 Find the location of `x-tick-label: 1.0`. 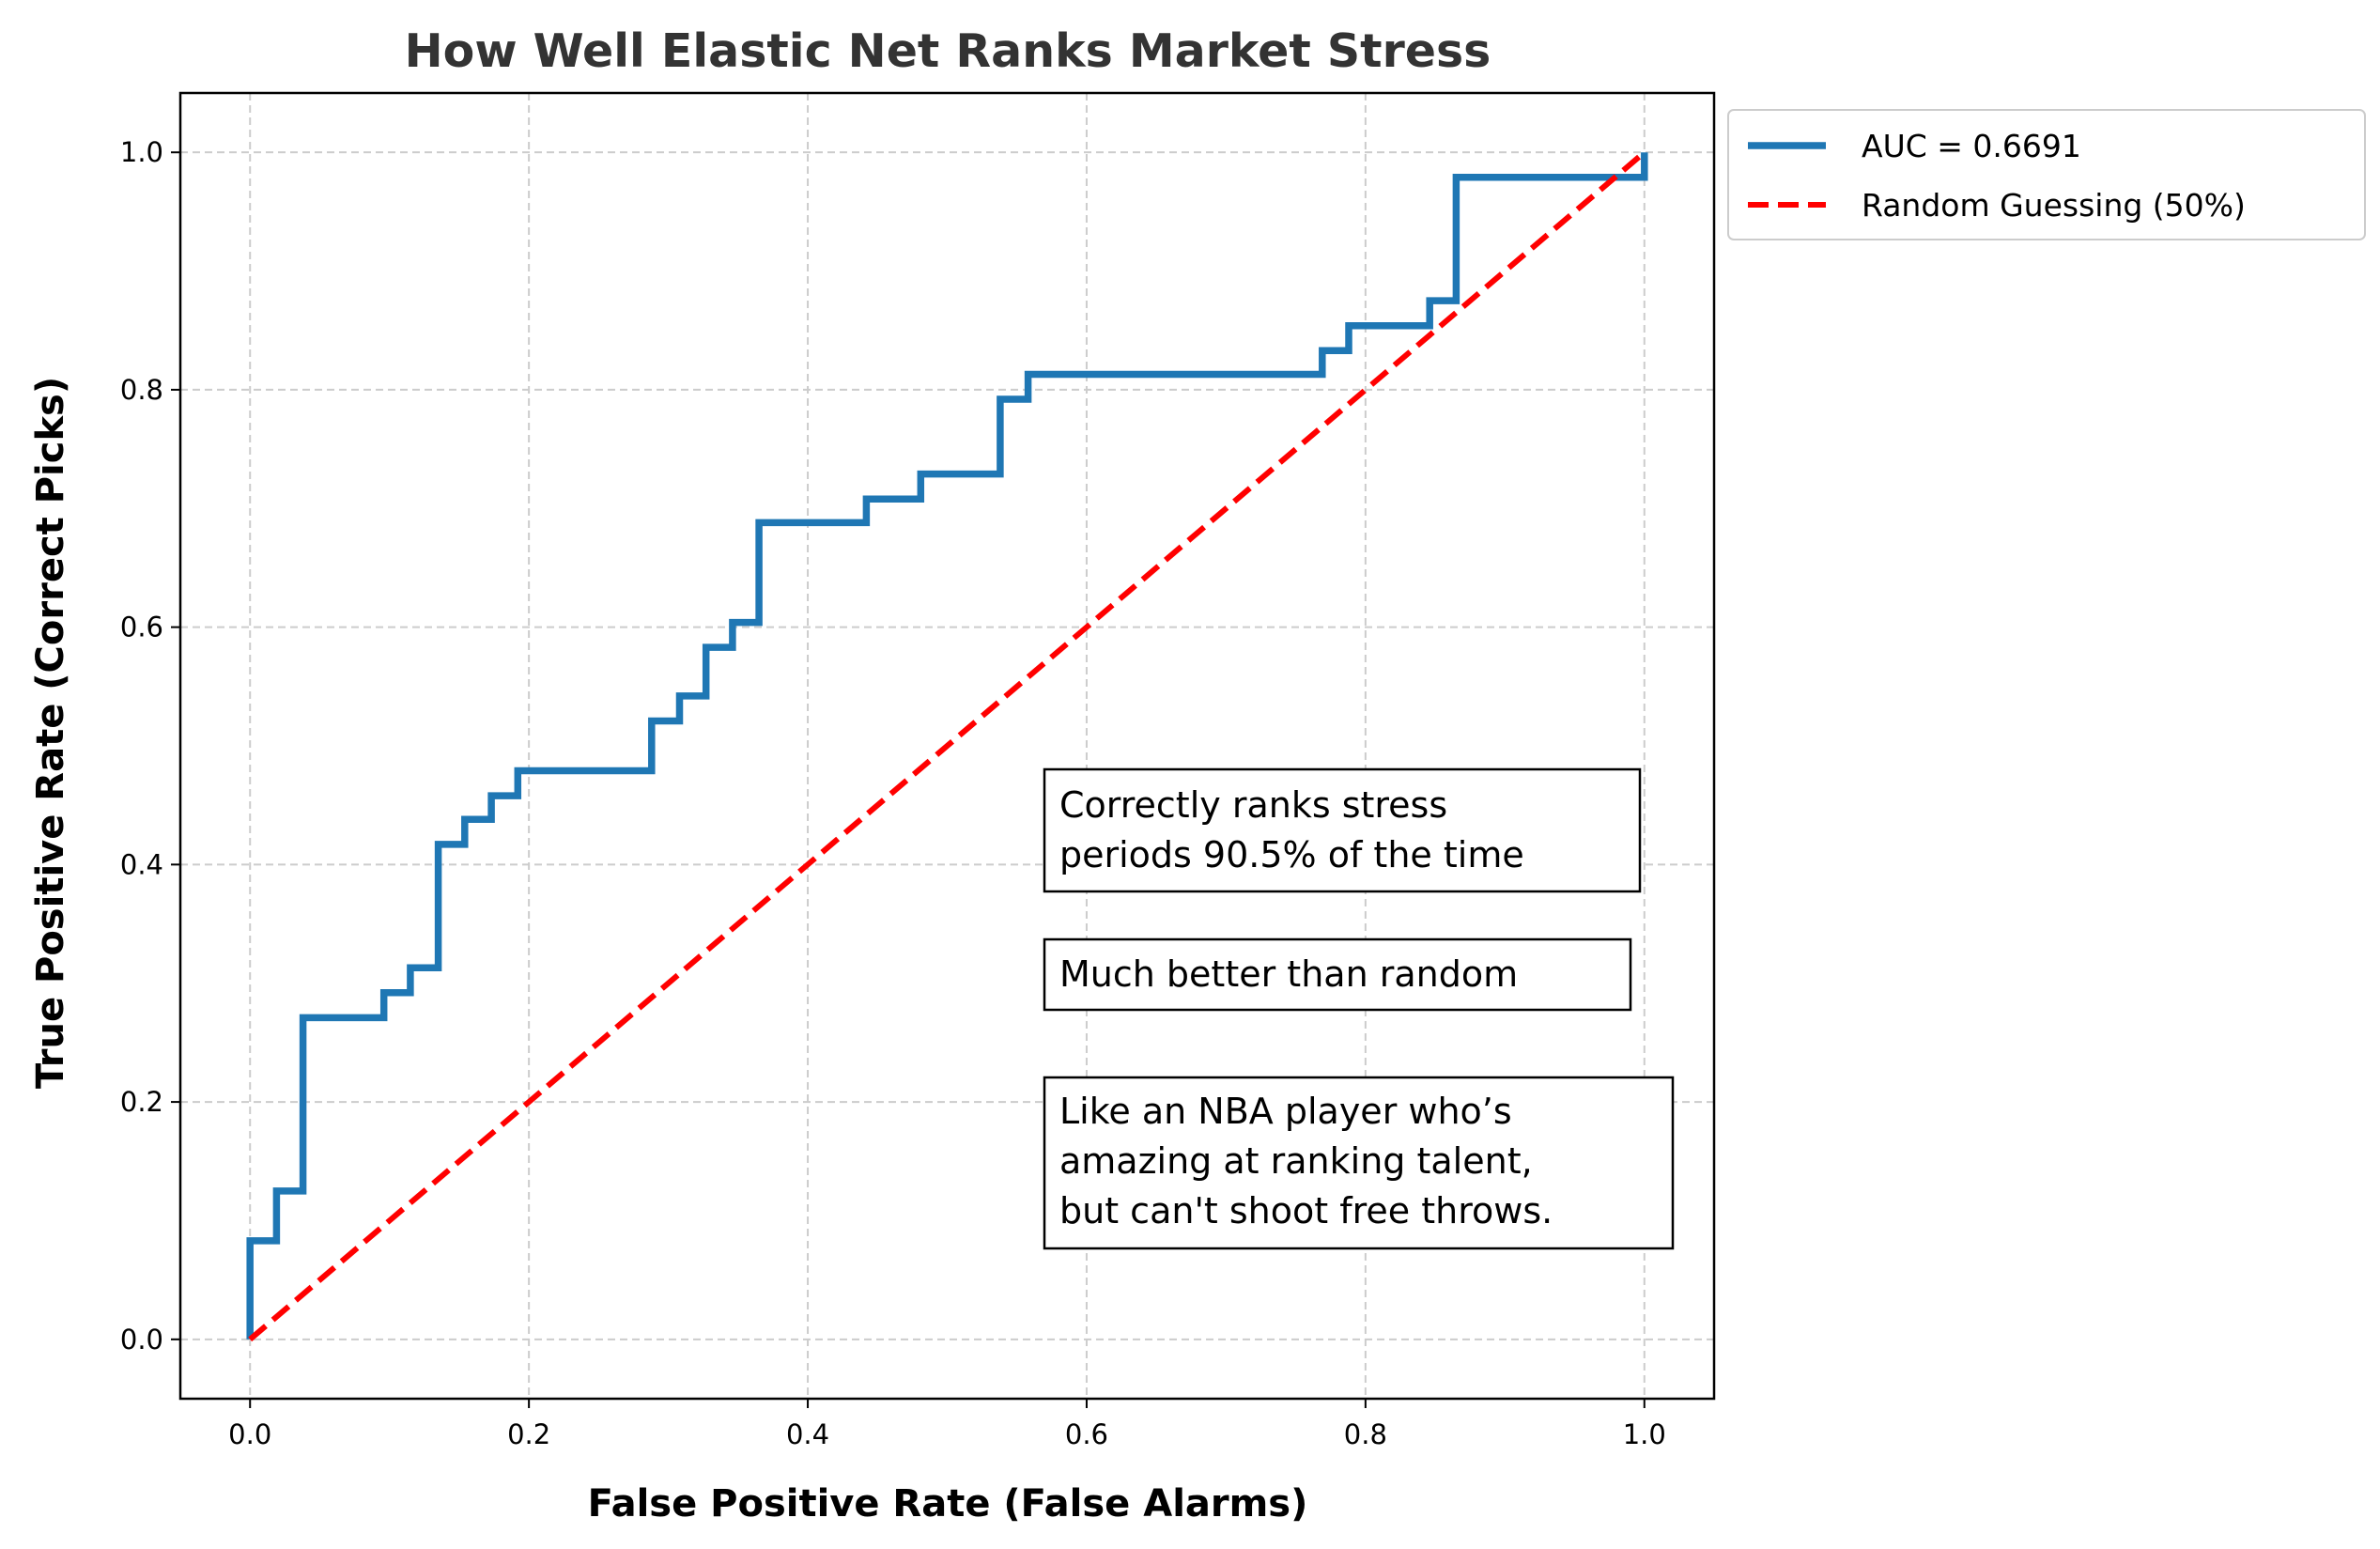

x-tick-label: 1.0 is located at coordinates (1645, 1434).